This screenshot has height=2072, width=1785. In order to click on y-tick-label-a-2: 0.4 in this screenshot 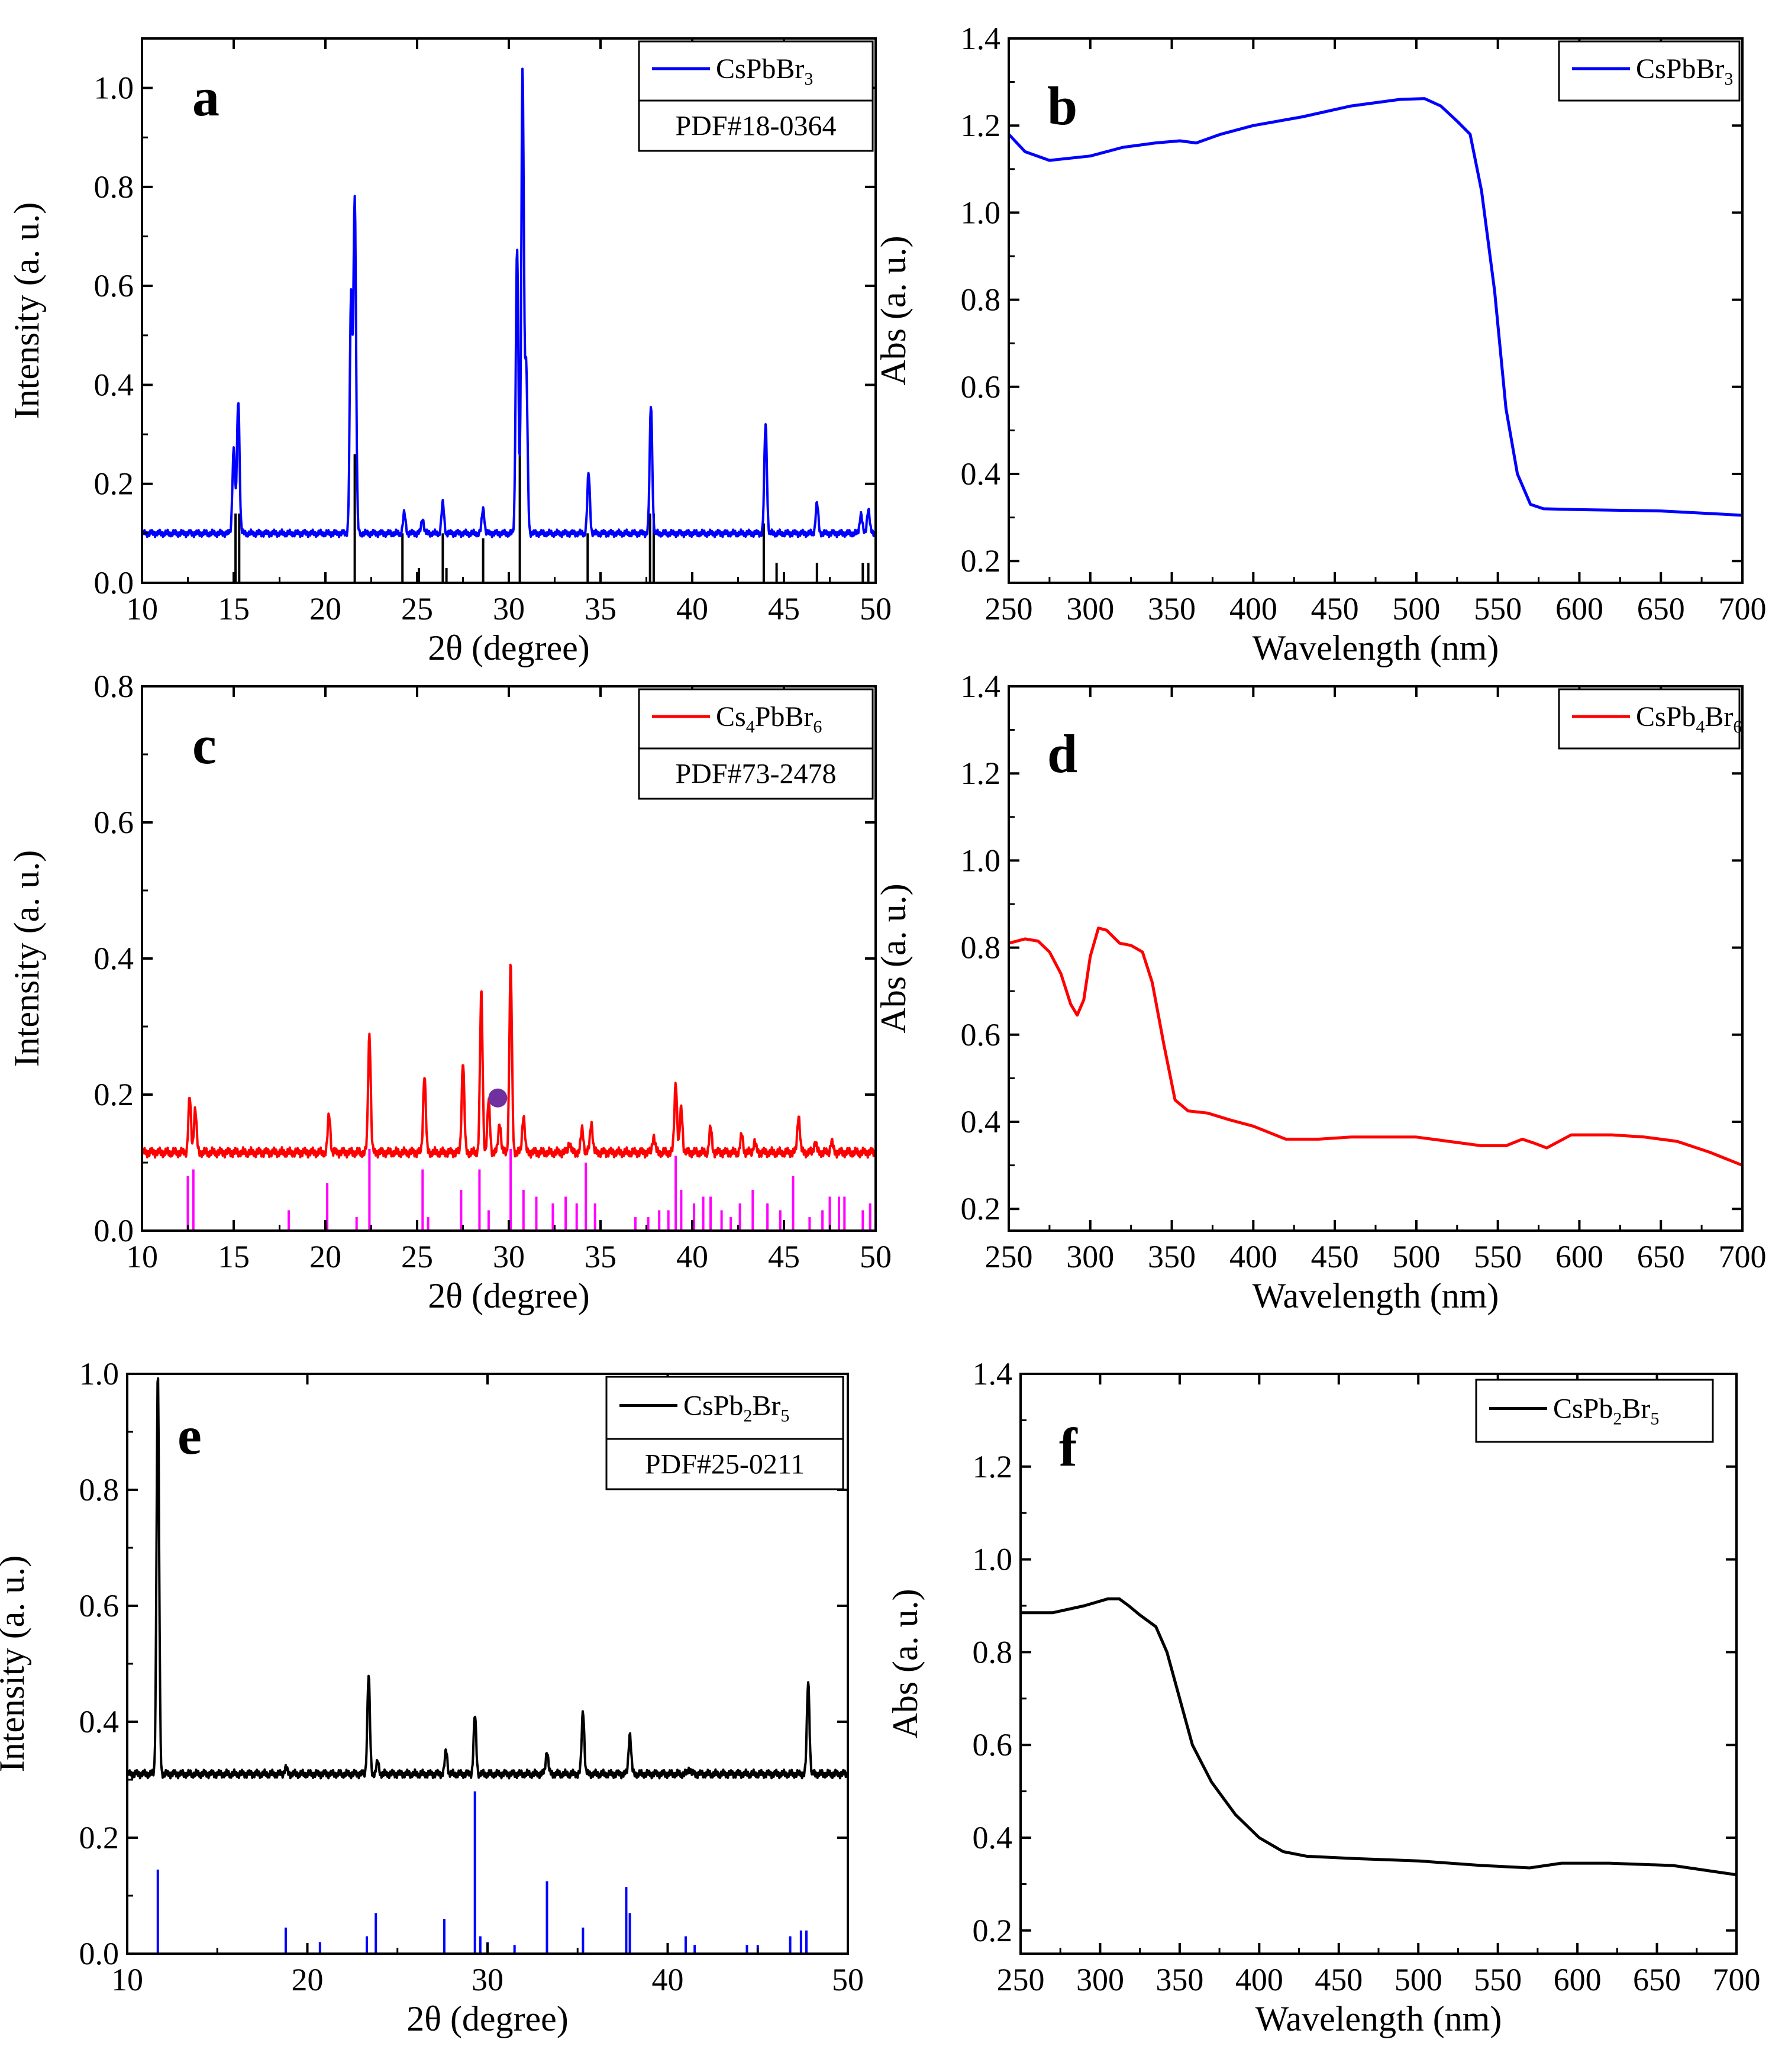, I will do `click(114, 385)`.